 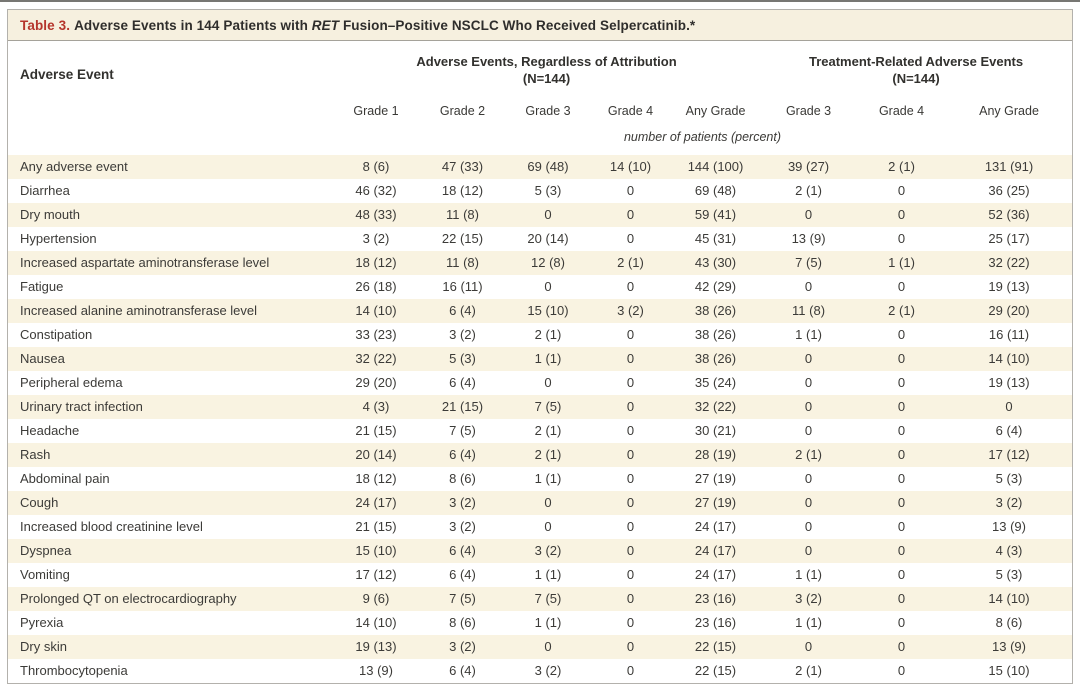 What do you see at coordinates (462, 623) in the screenshot?
I see `value-cell-grade2: 8 (6)` at bounding box center [462, 623].